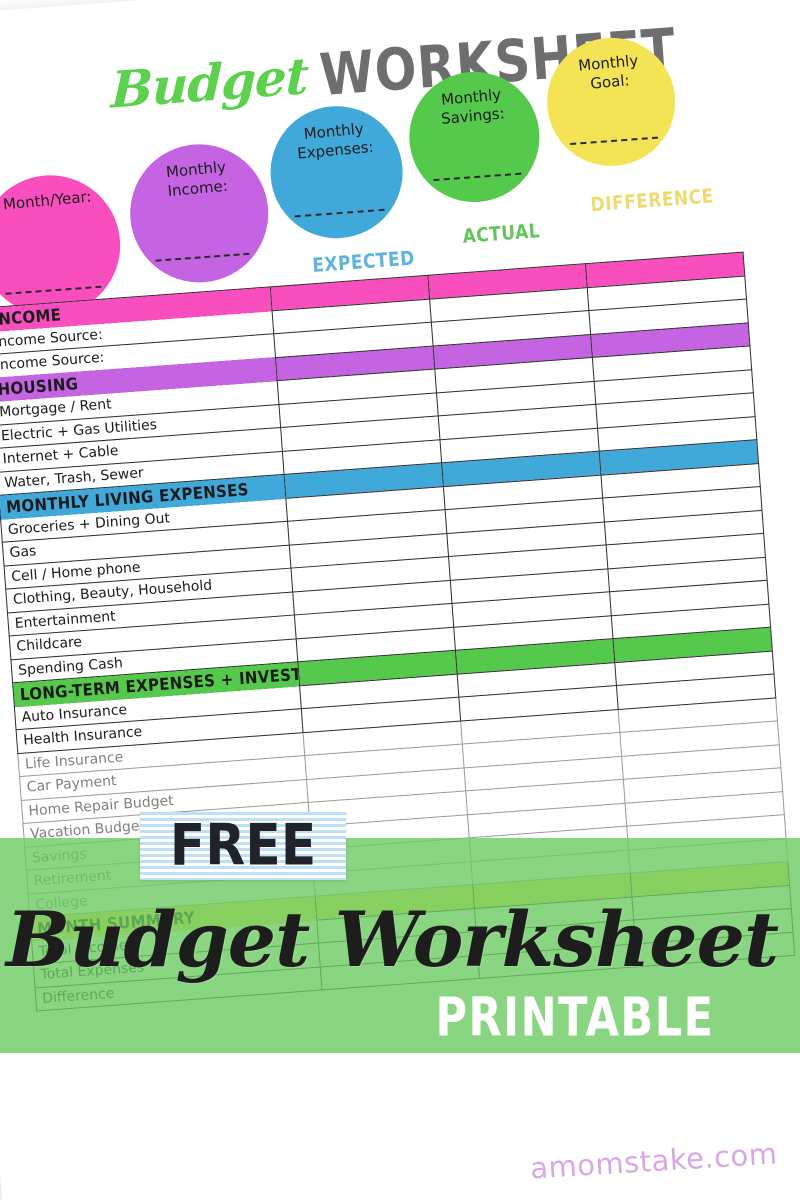 The image size is (800, 1200). Describe the element at coordinates (608, 72) in the screenshot. I see `circle-monthly-goal-label: Monthly Goal:` at that location.